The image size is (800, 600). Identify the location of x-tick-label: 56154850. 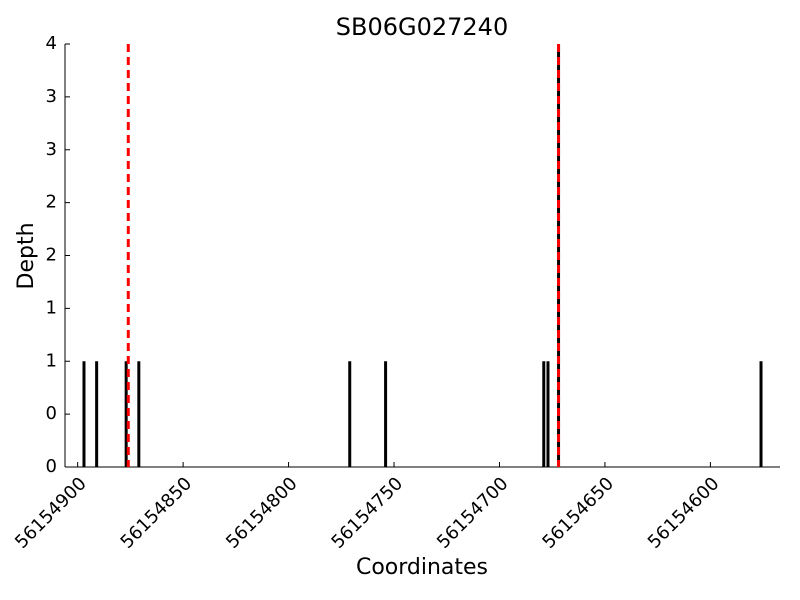
(157, 513).